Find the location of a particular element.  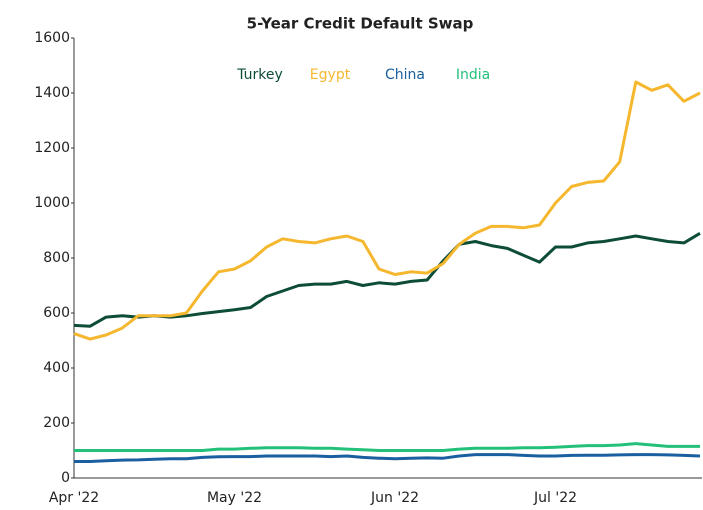

y-tick-label: 1400 is located at coordinates (52, 93).